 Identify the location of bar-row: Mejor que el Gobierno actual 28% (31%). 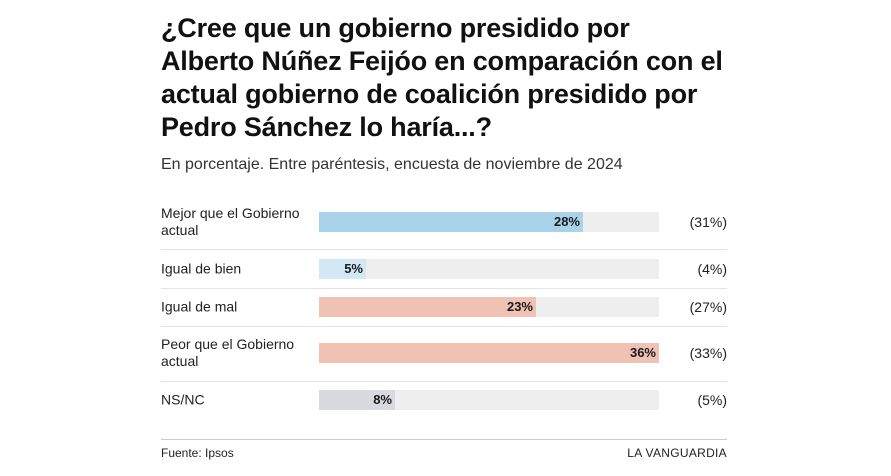
(444, 222).